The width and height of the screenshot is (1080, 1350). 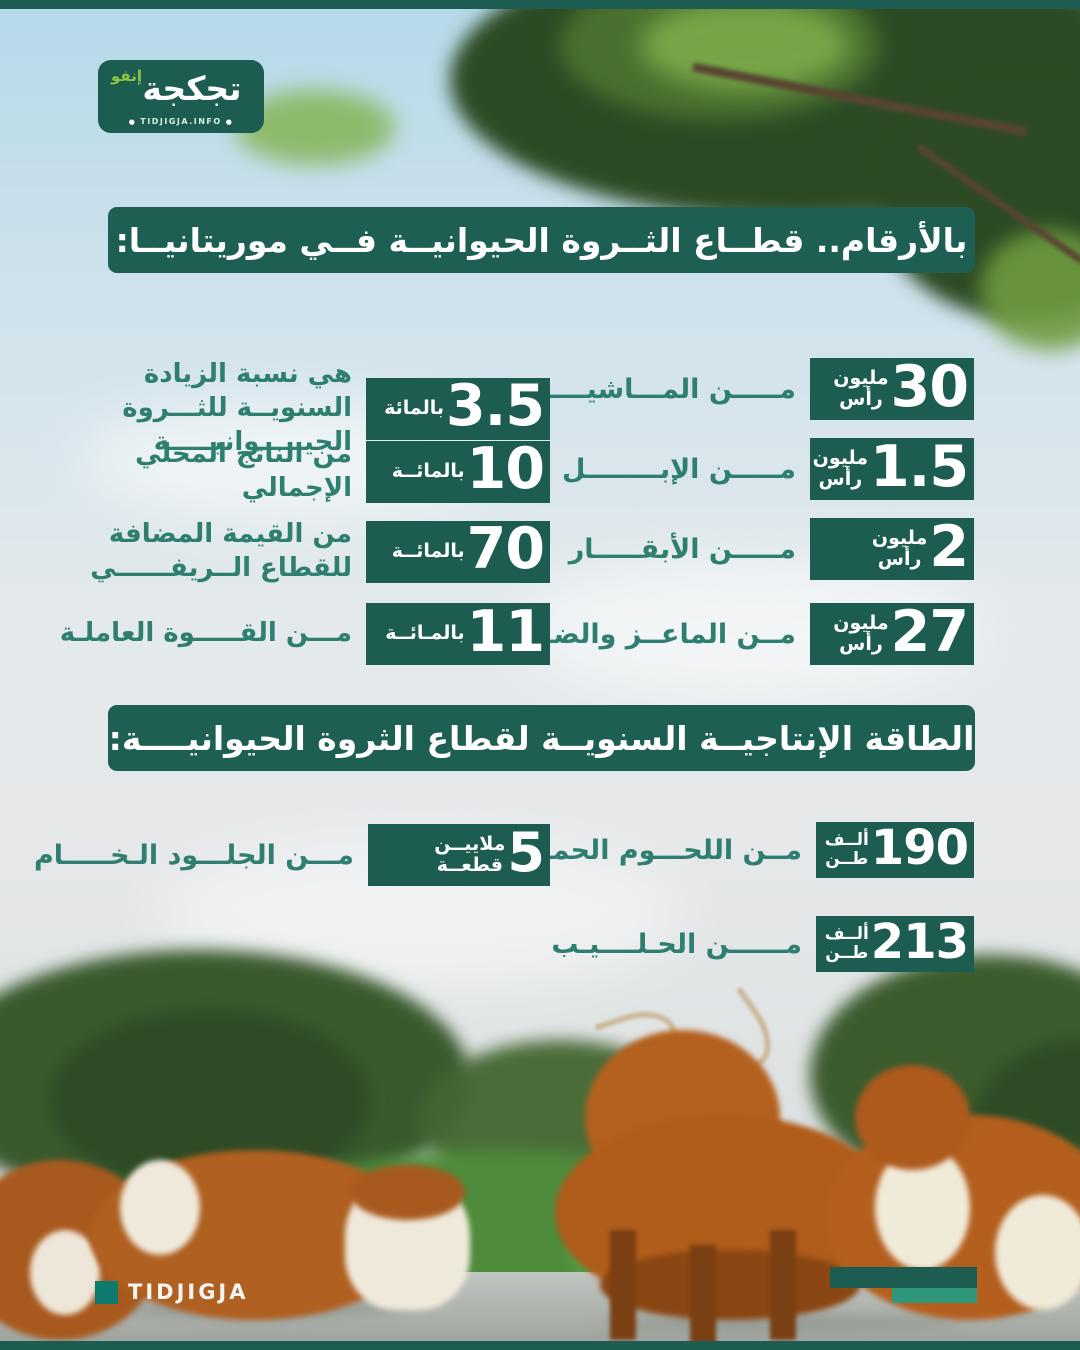 What do you see at coordinates (679, 469) in the screenshot?
I see `stat-label: مـــــن الإبــــــــل` at bounding box center [679, 469].